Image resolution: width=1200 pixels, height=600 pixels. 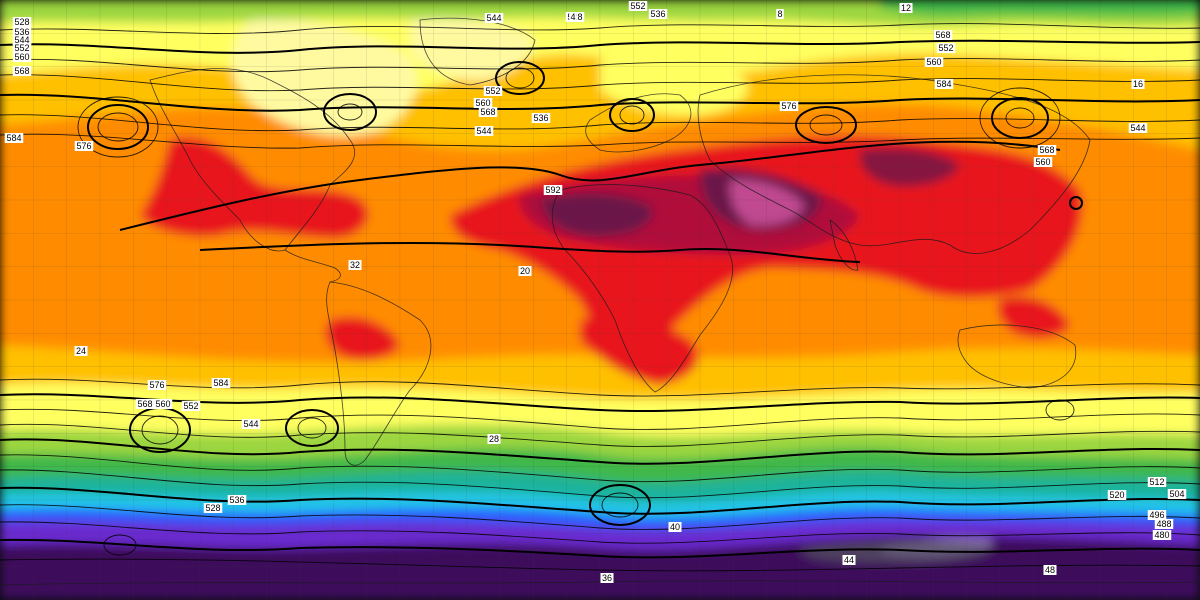 What do you see at coordinates (312, 266) in the screenshot?
I see `coast-central-america` at bounding box center [312, 266].